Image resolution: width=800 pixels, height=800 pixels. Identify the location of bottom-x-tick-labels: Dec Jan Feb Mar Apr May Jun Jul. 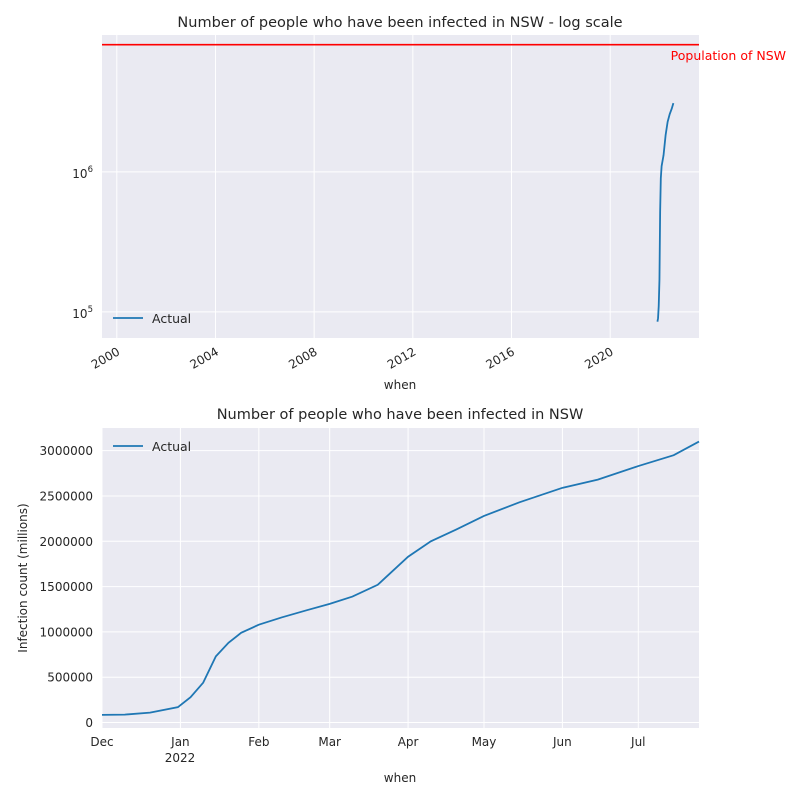
(367, 742).